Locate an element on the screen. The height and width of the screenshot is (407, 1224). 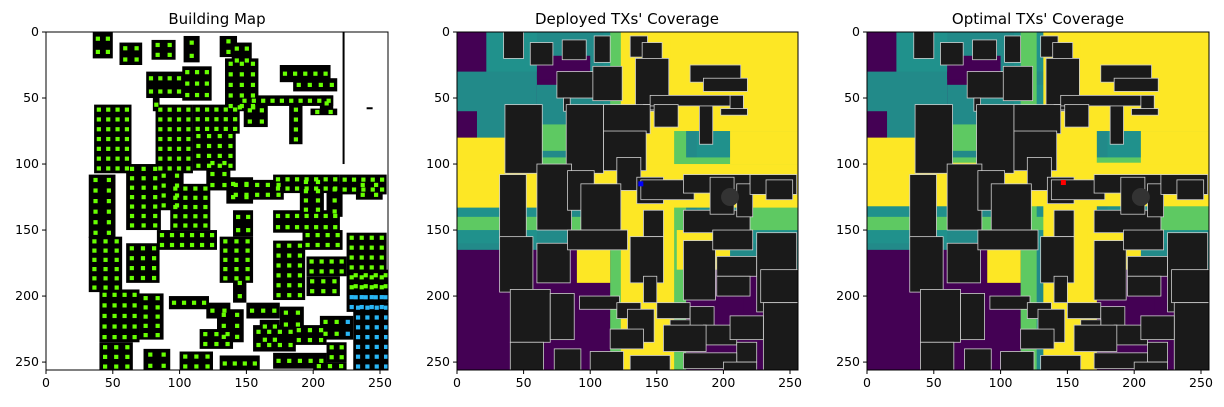
y-tick-label: 200 is located at coordinates (848, 295).